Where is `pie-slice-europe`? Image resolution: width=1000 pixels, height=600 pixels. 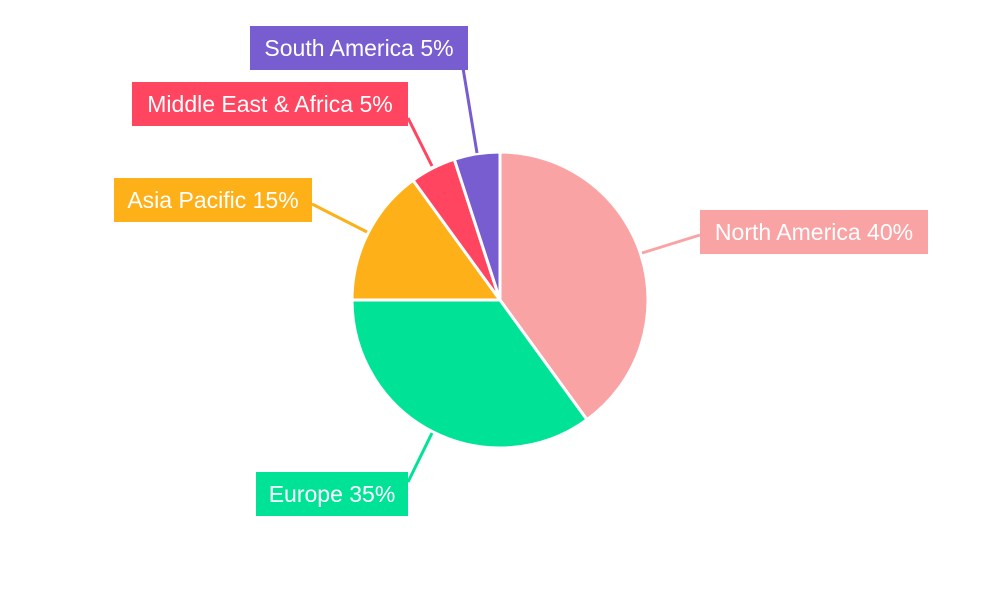
pie-slice-europe is located at coordinates (470, 374).